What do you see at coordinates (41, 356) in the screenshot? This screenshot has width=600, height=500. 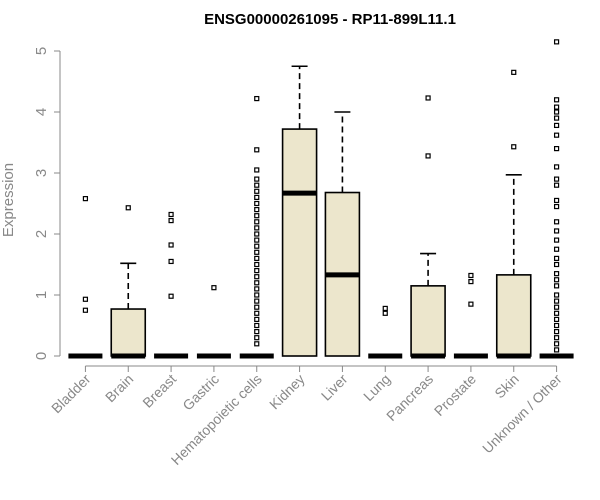 I see `y-tick-label: 0` at bounding box center [41, 356].